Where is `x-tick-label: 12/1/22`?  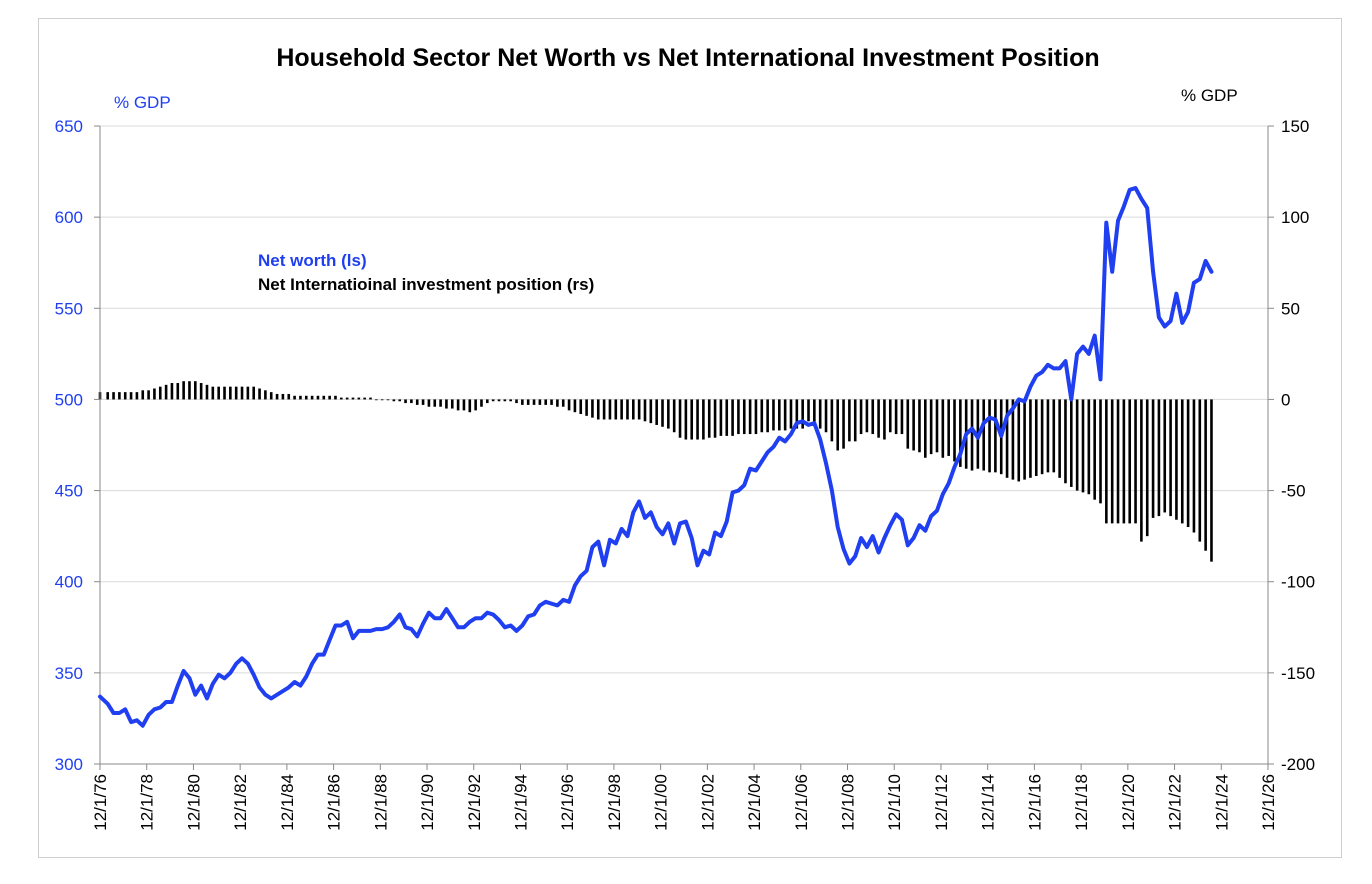 x-tick-label: 12/1/22 is located at coordinates (1175, 802).